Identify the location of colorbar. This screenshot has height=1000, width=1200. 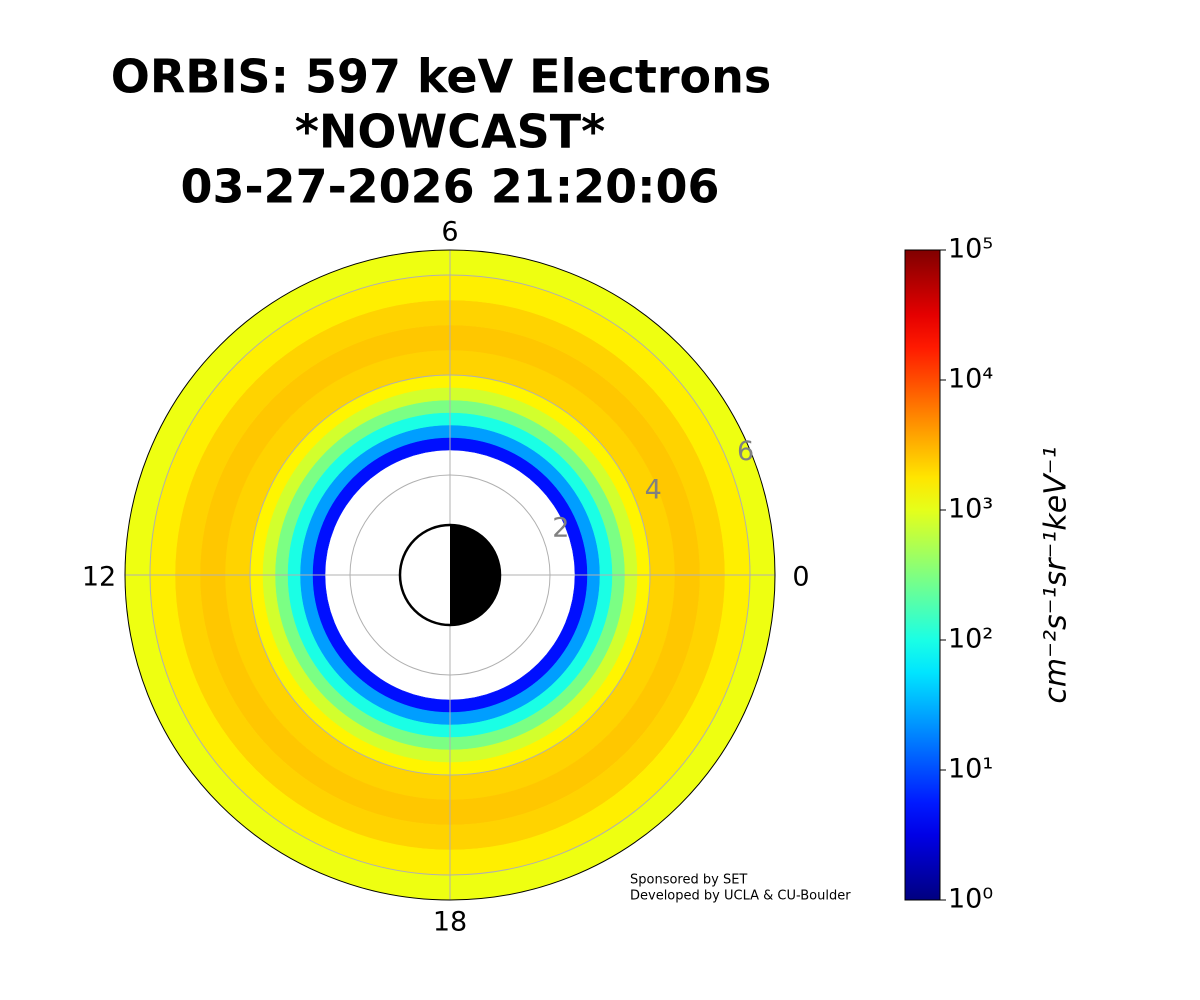
(922, 575).